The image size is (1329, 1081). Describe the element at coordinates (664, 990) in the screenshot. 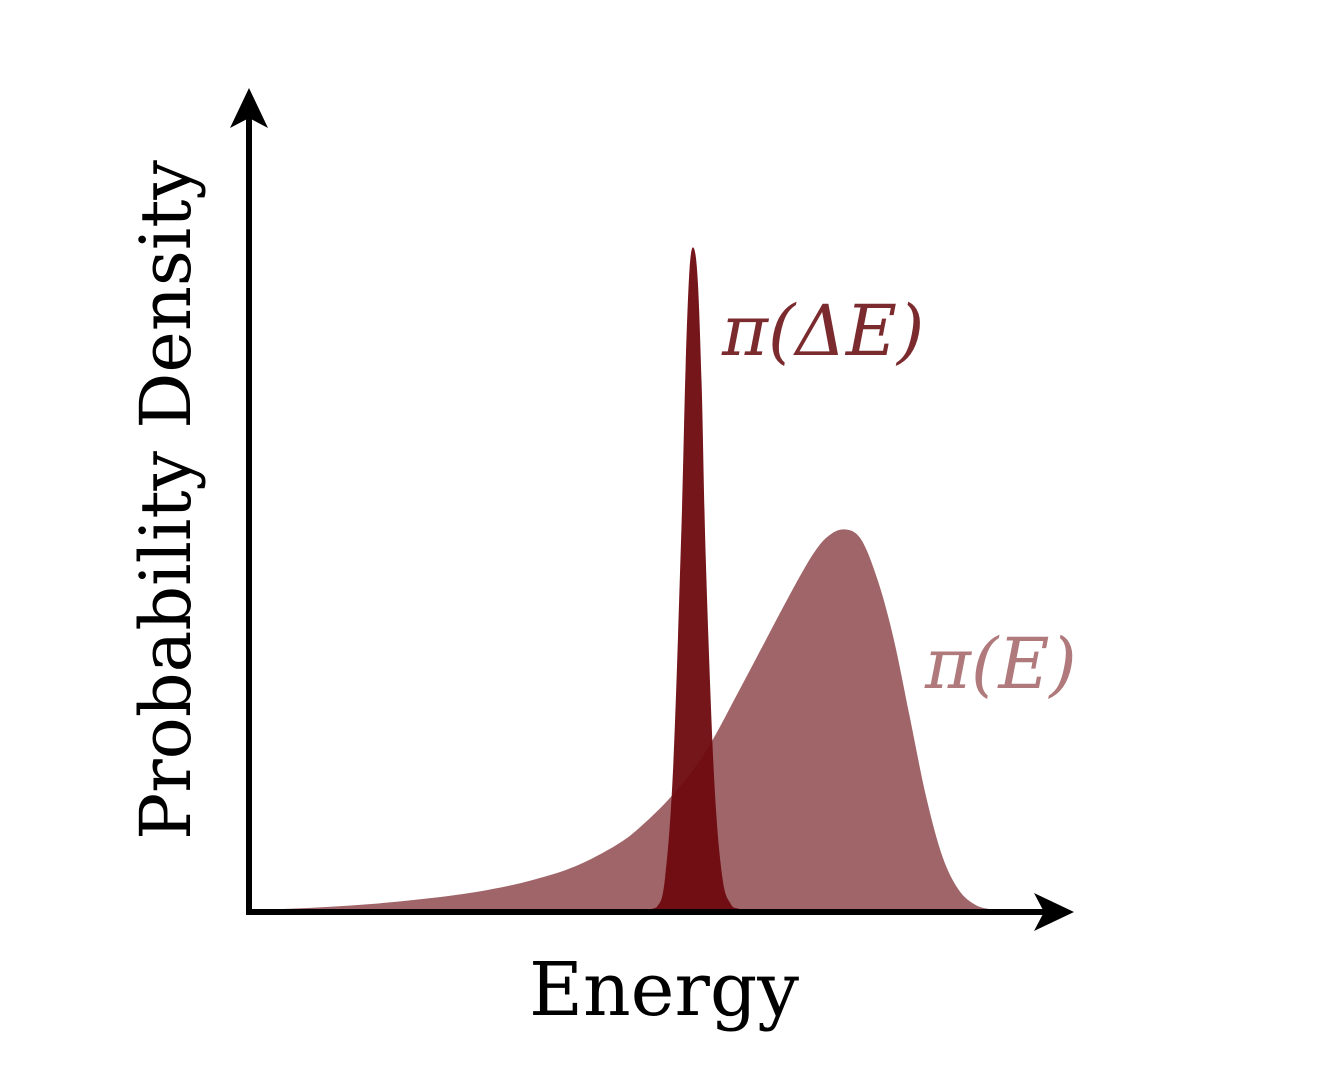

I see `x-axis-label: Energy` at that location.